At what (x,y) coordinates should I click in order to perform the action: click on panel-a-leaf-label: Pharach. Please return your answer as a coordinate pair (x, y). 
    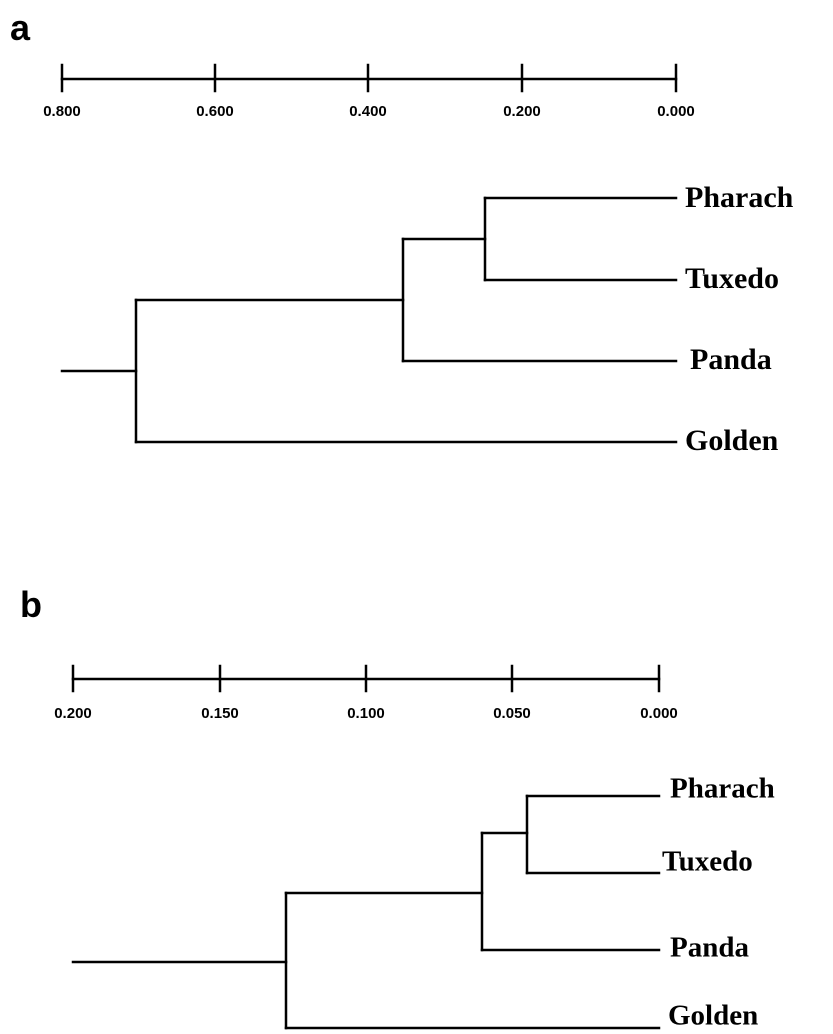
    Looking at the image, I should click on (739, 197).